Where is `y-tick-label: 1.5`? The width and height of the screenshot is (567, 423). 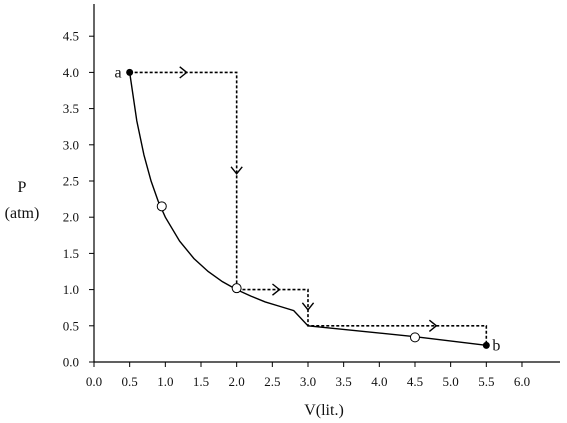 y-tick-label: 1.5 is located at coordinates (71, 253).